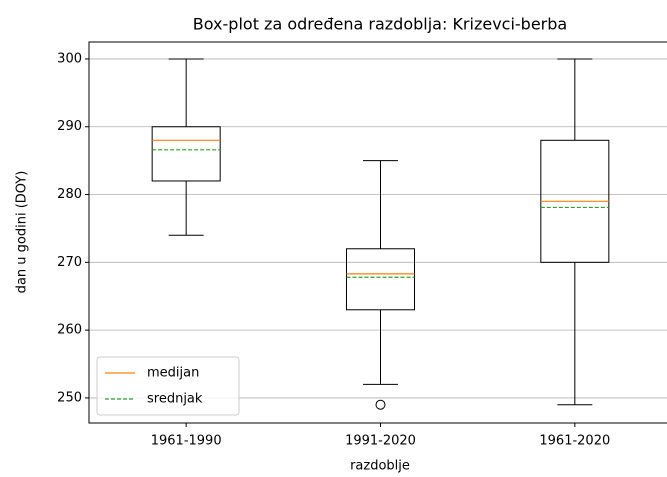 This screenshot has width=667, height=477. I want to click on y-axis-label: dan u godini (DOY), so click(22, 232).